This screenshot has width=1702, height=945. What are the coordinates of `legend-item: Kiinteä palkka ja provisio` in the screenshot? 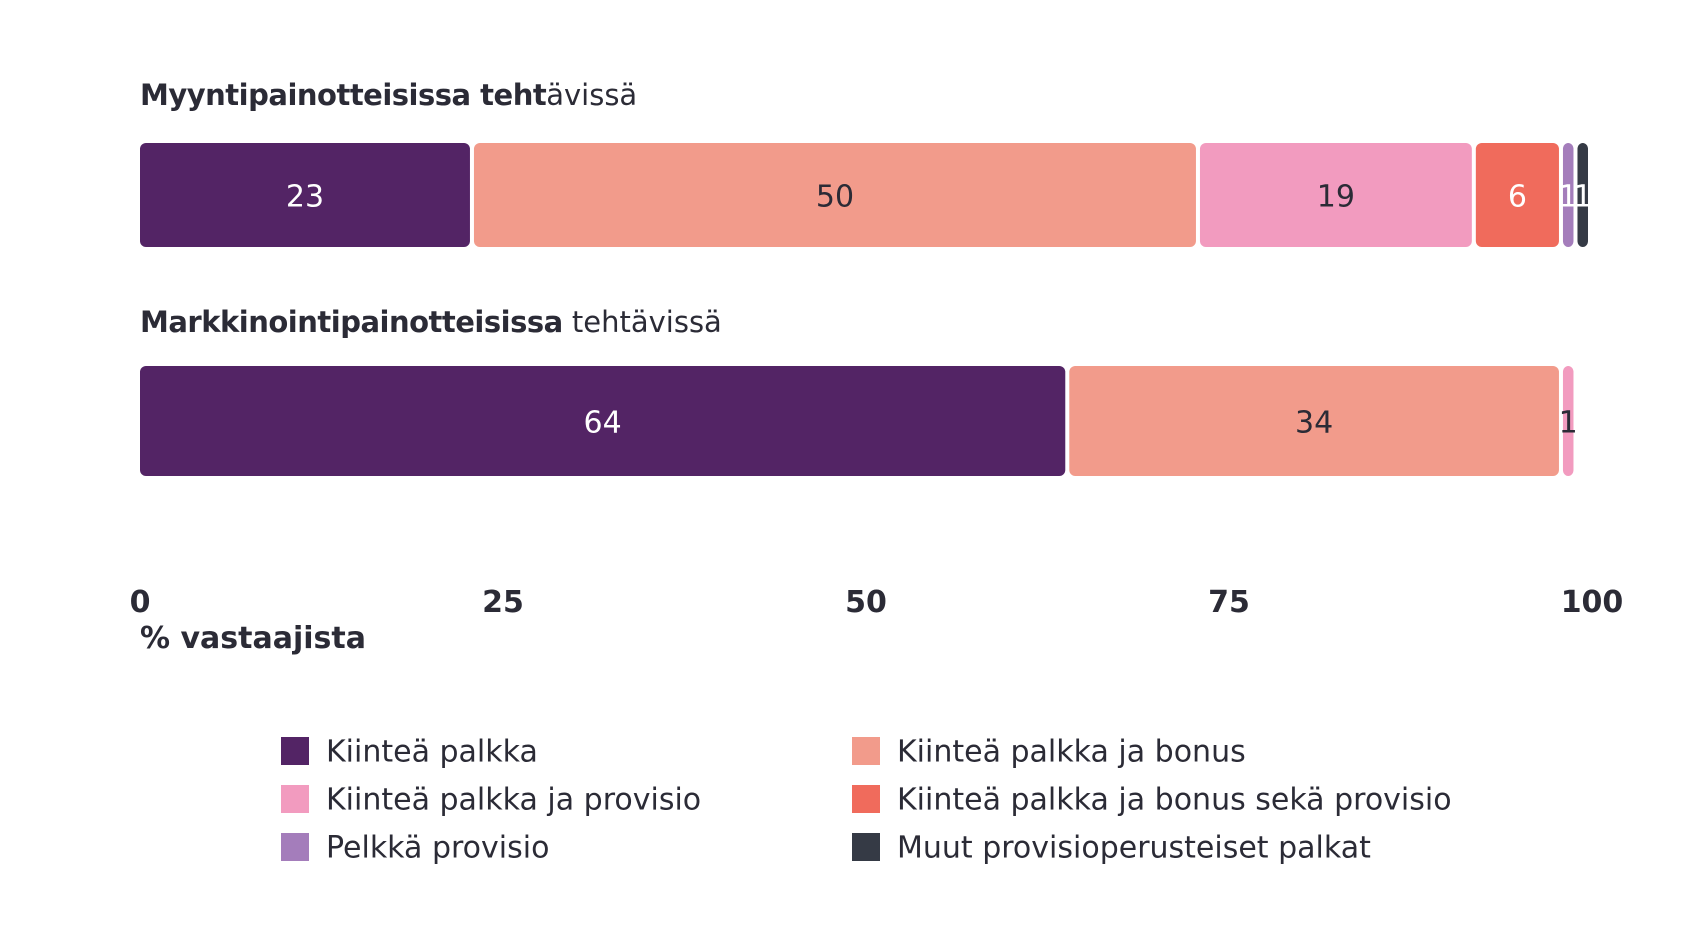 It's located at (491, 800).